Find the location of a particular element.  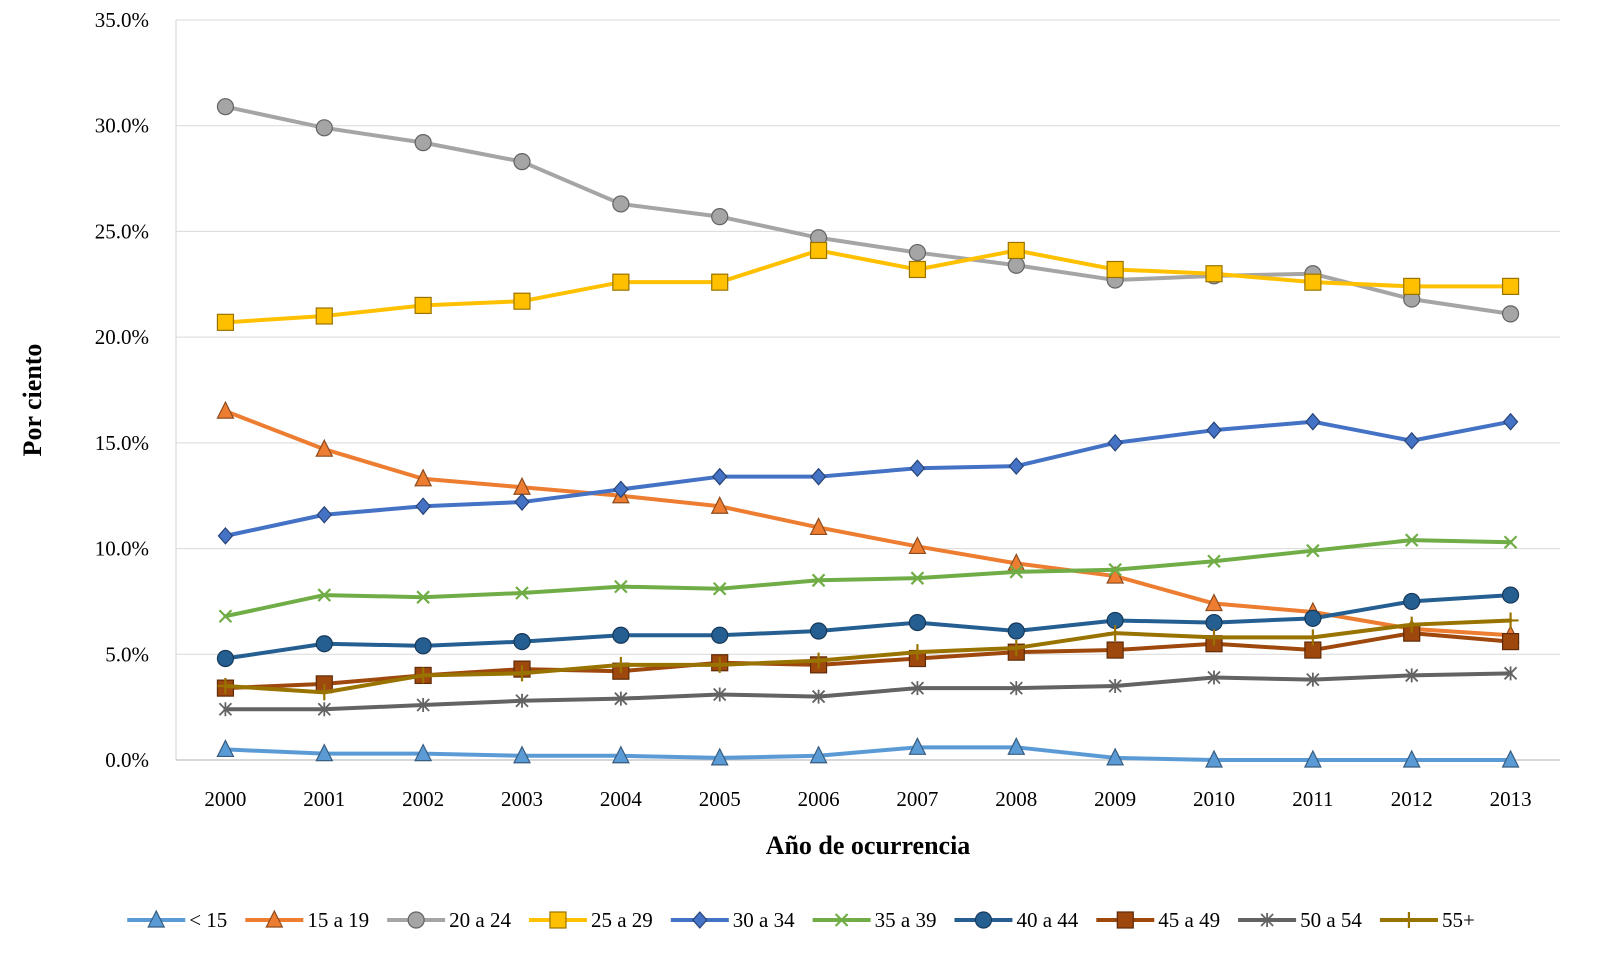

legend-label: 25 a 29 is located at coordinates (622, 920).